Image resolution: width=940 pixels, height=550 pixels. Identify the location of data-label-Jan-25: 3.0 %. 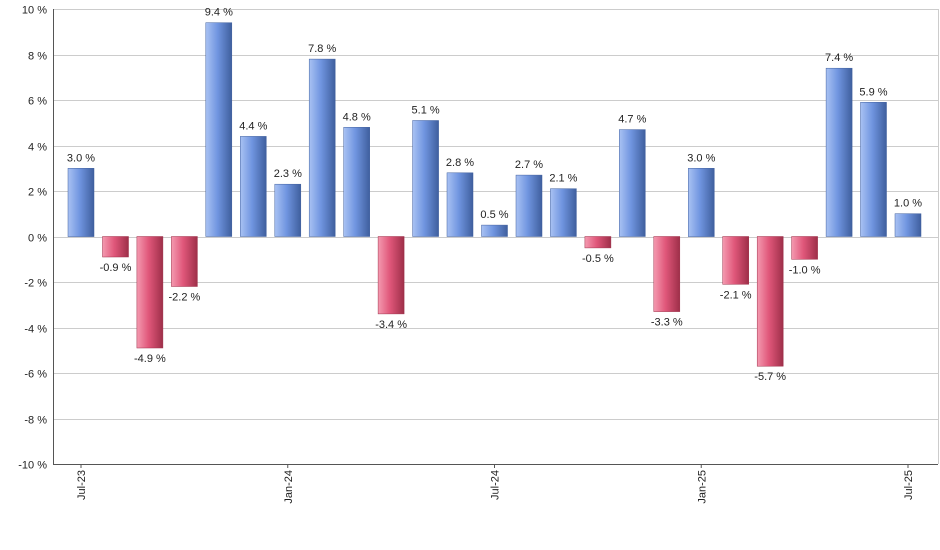
(701, 158).